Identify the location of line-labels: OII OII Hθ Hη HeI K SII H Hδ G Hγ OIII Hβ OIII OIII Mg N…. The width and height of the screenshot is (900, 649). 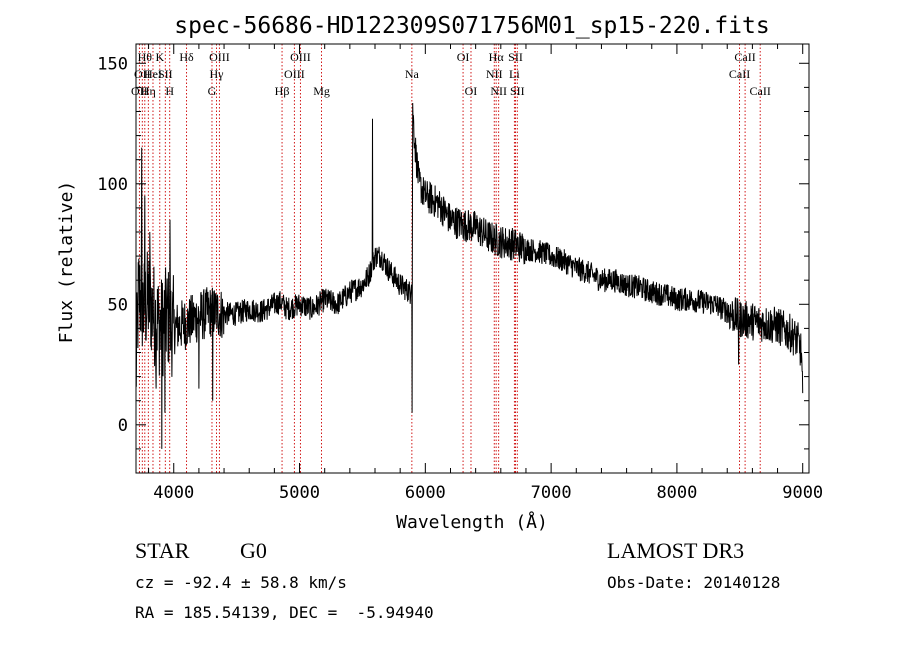
(451, 74).